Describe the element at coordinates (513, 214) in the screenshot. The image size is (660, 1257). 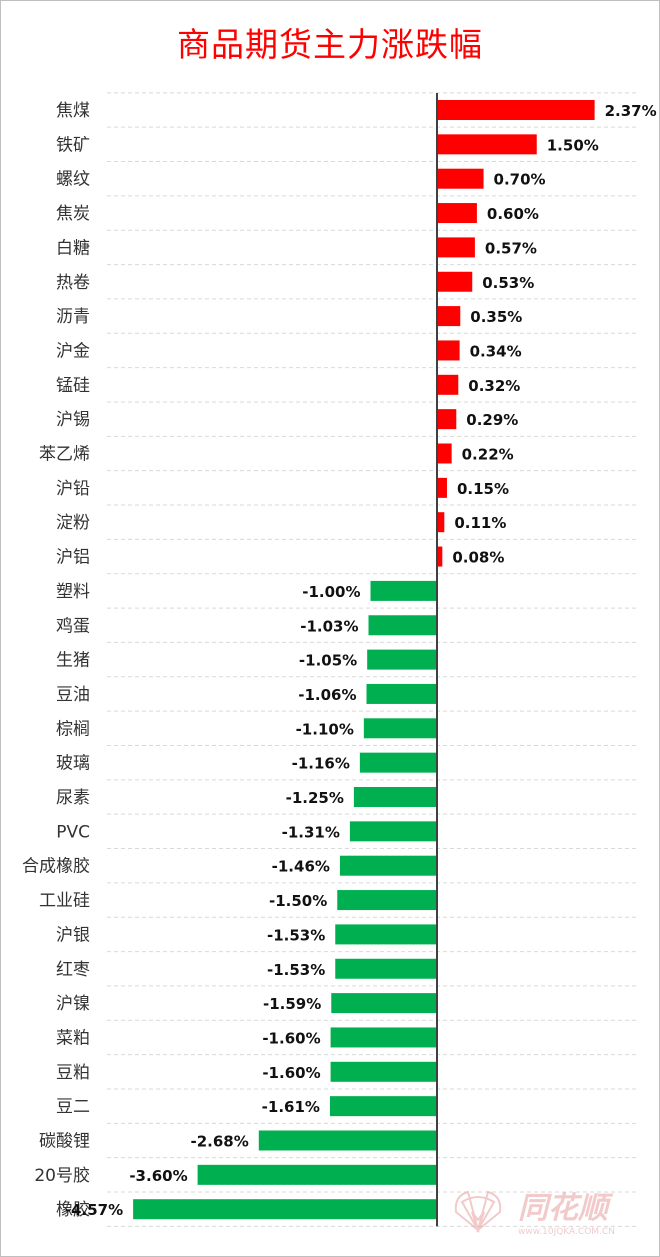
I see `value-label: 0.60%` at that location.